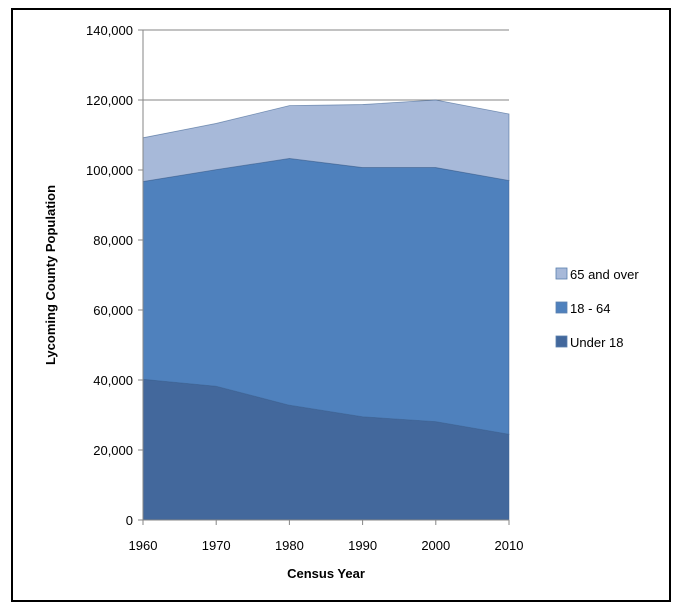  Describe the element at coordinates (129, 520) in the screenshot. I see `y-tick-label: 0` at that location.